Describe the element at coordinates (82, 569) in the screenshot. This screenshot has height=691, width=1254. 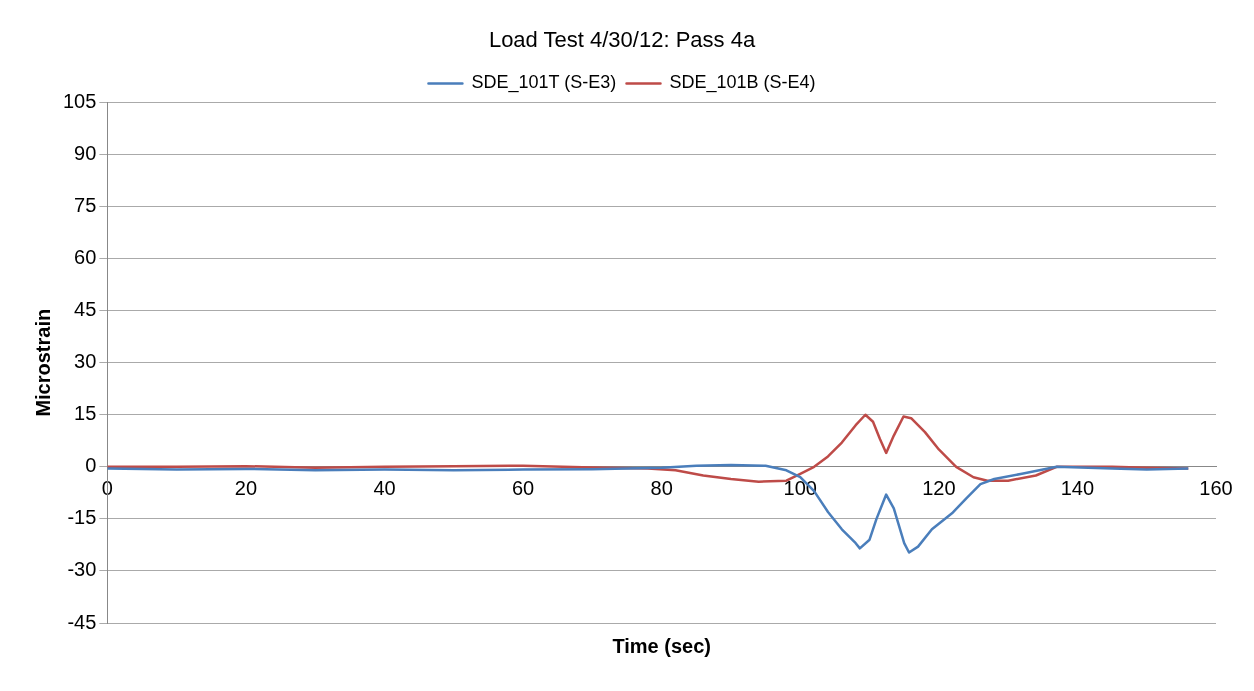
I see `y-tick-label: -30` at that location.